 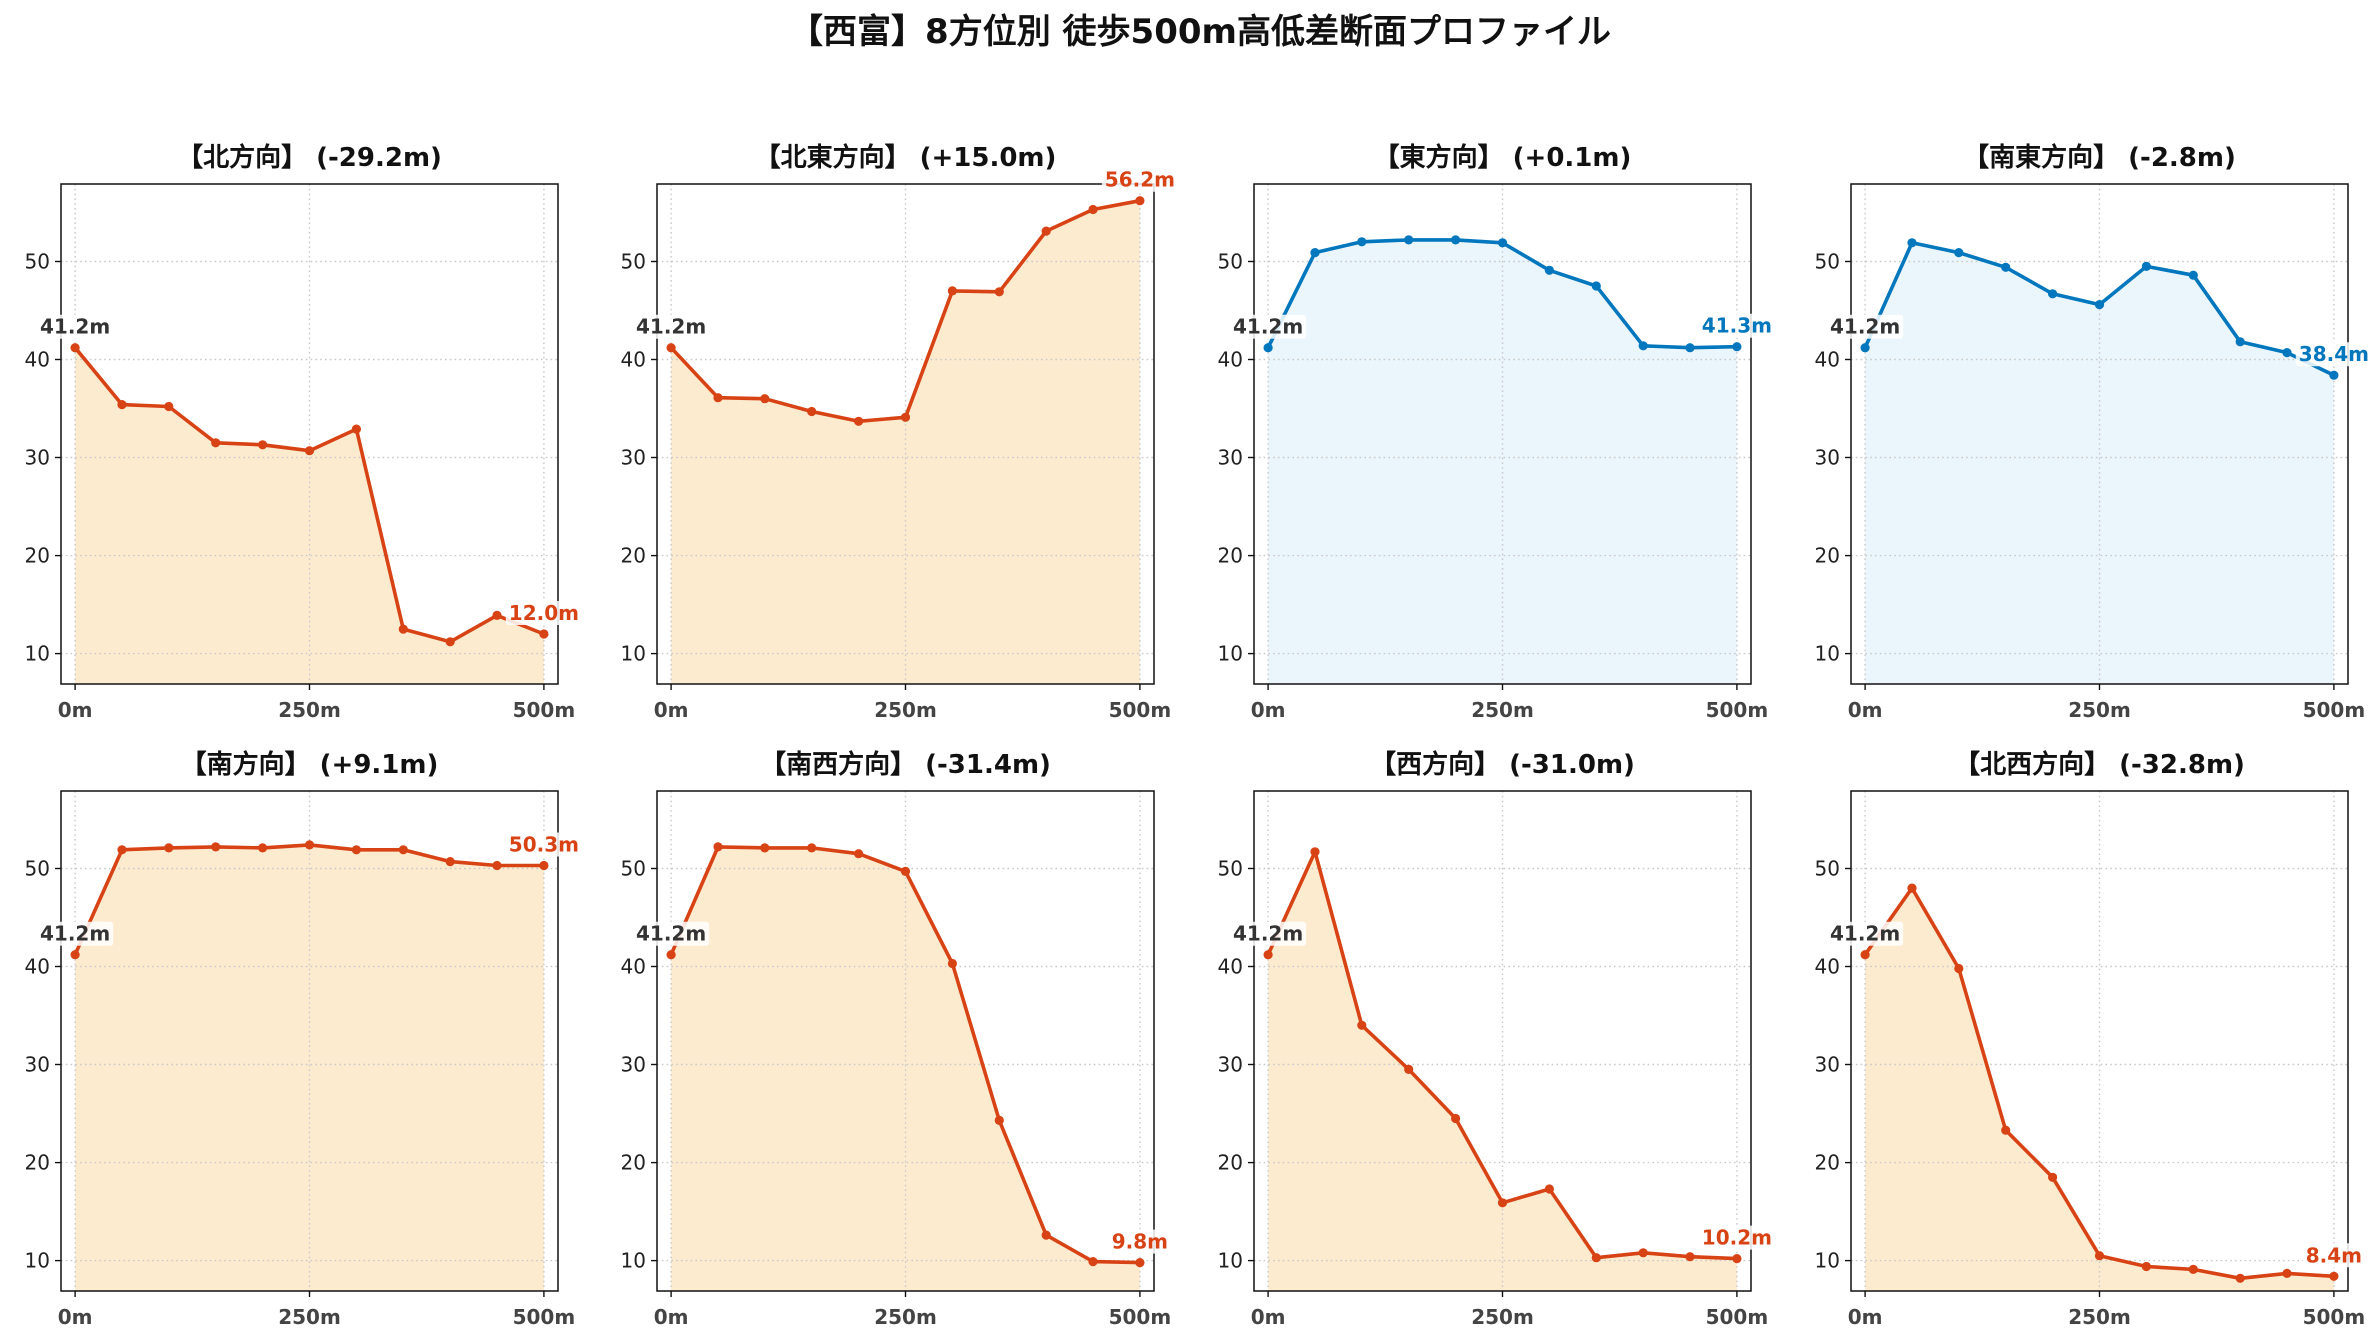 What do you see at coordinates (1737, 326) in the screenshot?
I see `end-elevation-label: 41.3m` at bounding box center [1737, 326].